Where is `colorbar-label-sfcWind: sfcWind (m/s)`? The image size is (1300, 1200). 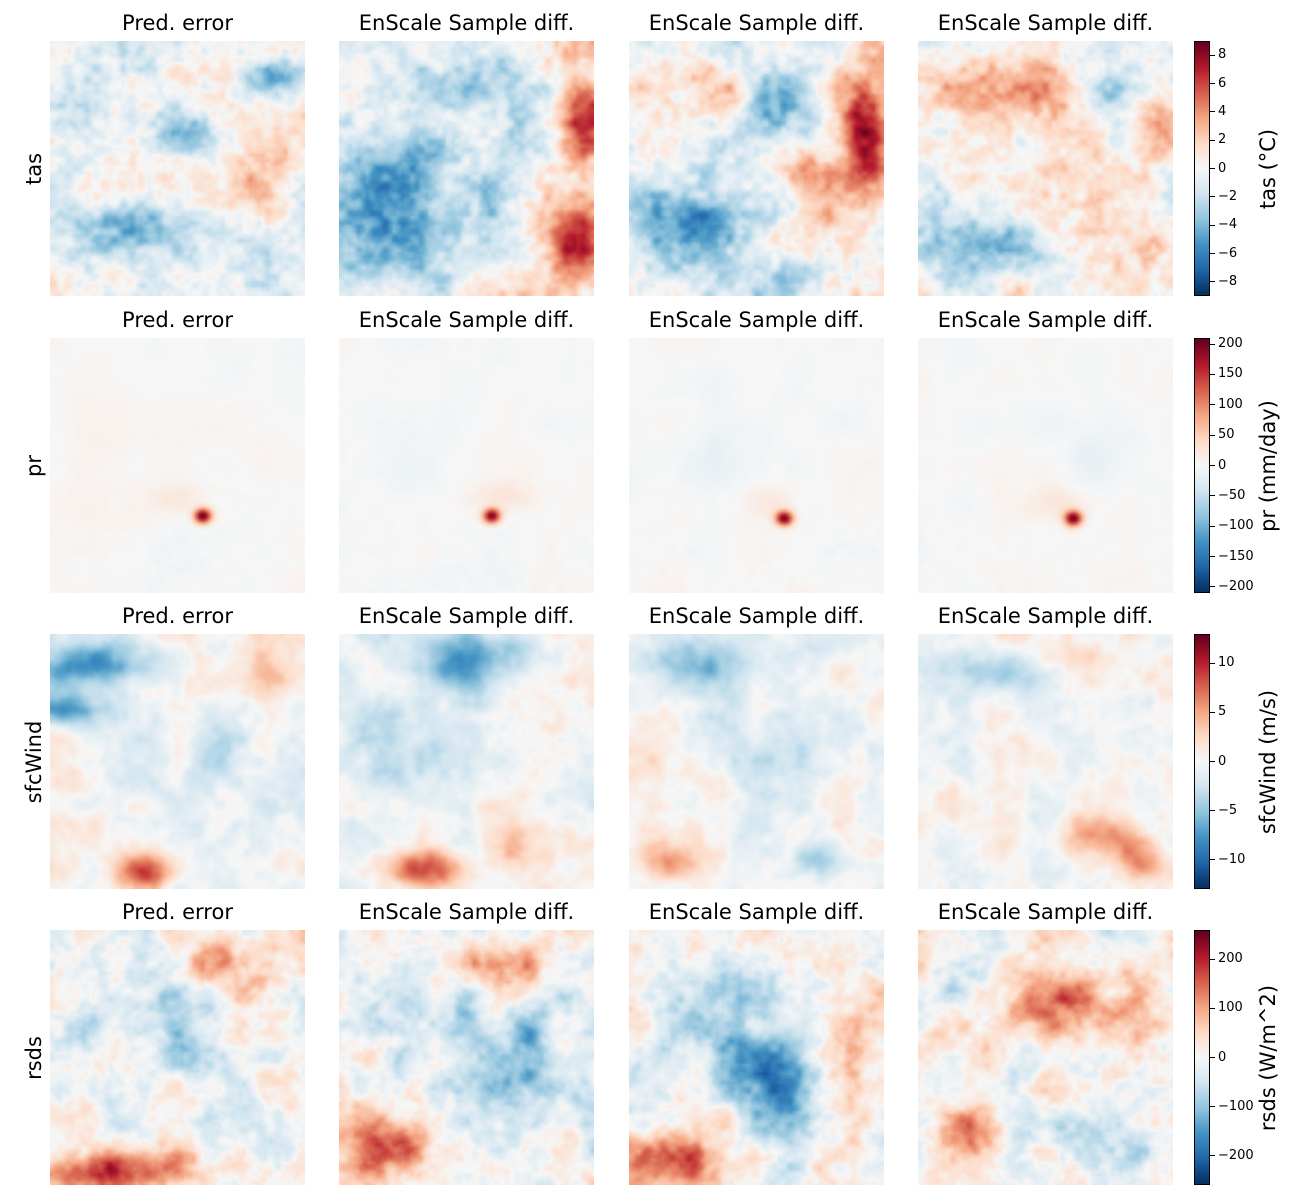
colorbar-label-sfcWind: sfcWind (m/s) is located at coordinates (1268, 761).